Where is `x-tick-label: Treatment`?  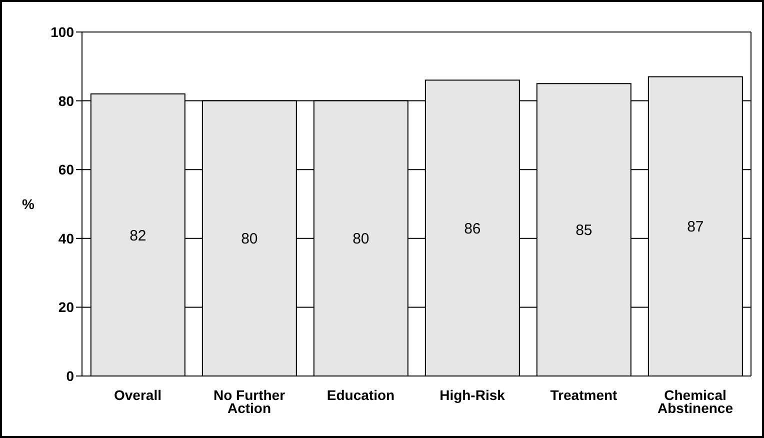 x-tick-label: Treatment is located at coordinates (584, 395).